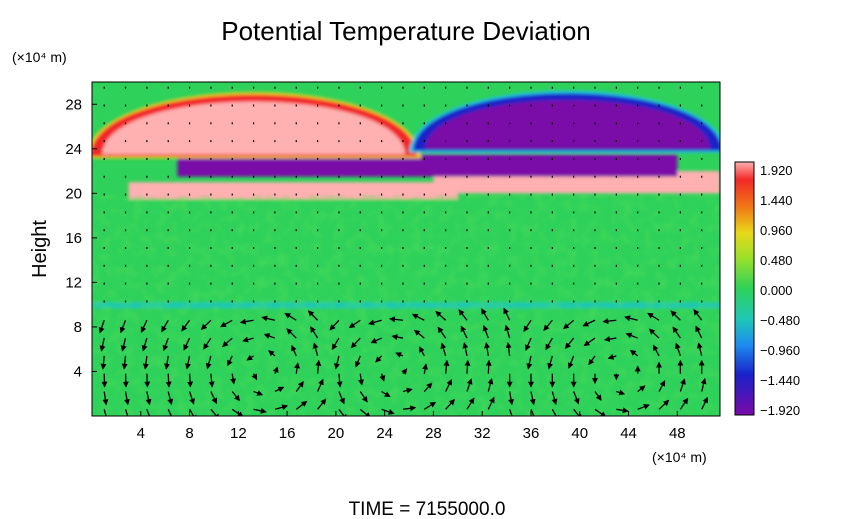 The image size is (854, 519). What do you see at coordinates (567, 124) in the screenshot?
I see `field-cold-anomaly` at bounding box center [567, 124].